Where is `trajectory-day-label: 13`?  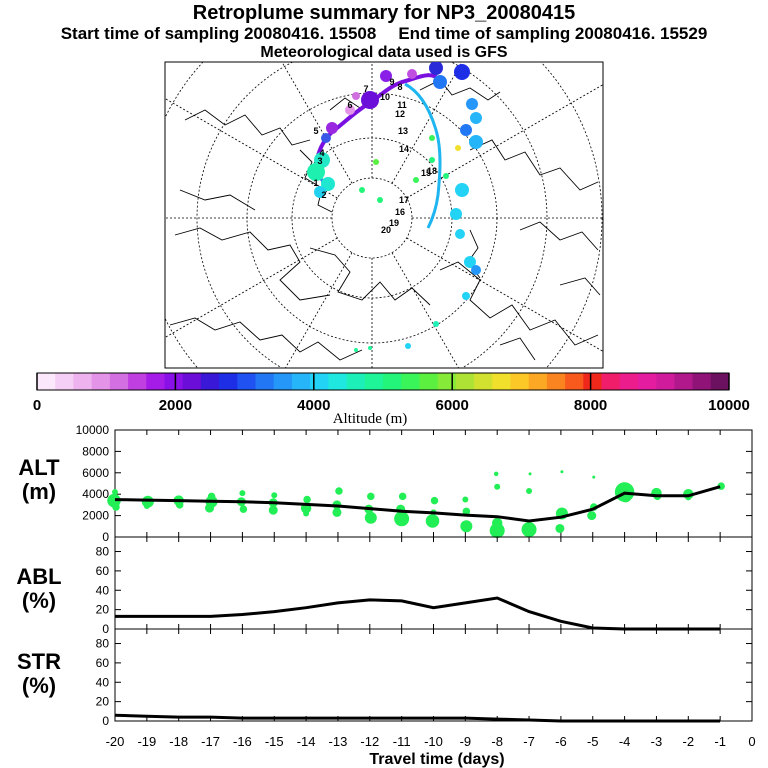
trajectory-day-label: 13 is located at coordinates (403, 131).